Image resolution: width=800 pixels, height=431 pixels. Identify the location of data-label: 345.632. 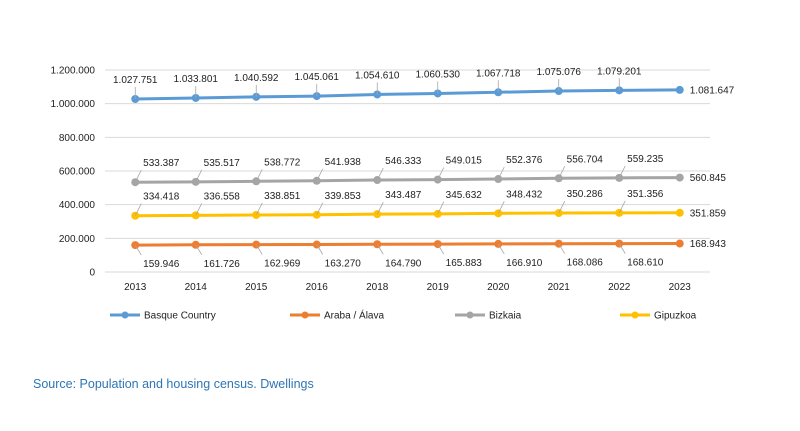
(464, 195).